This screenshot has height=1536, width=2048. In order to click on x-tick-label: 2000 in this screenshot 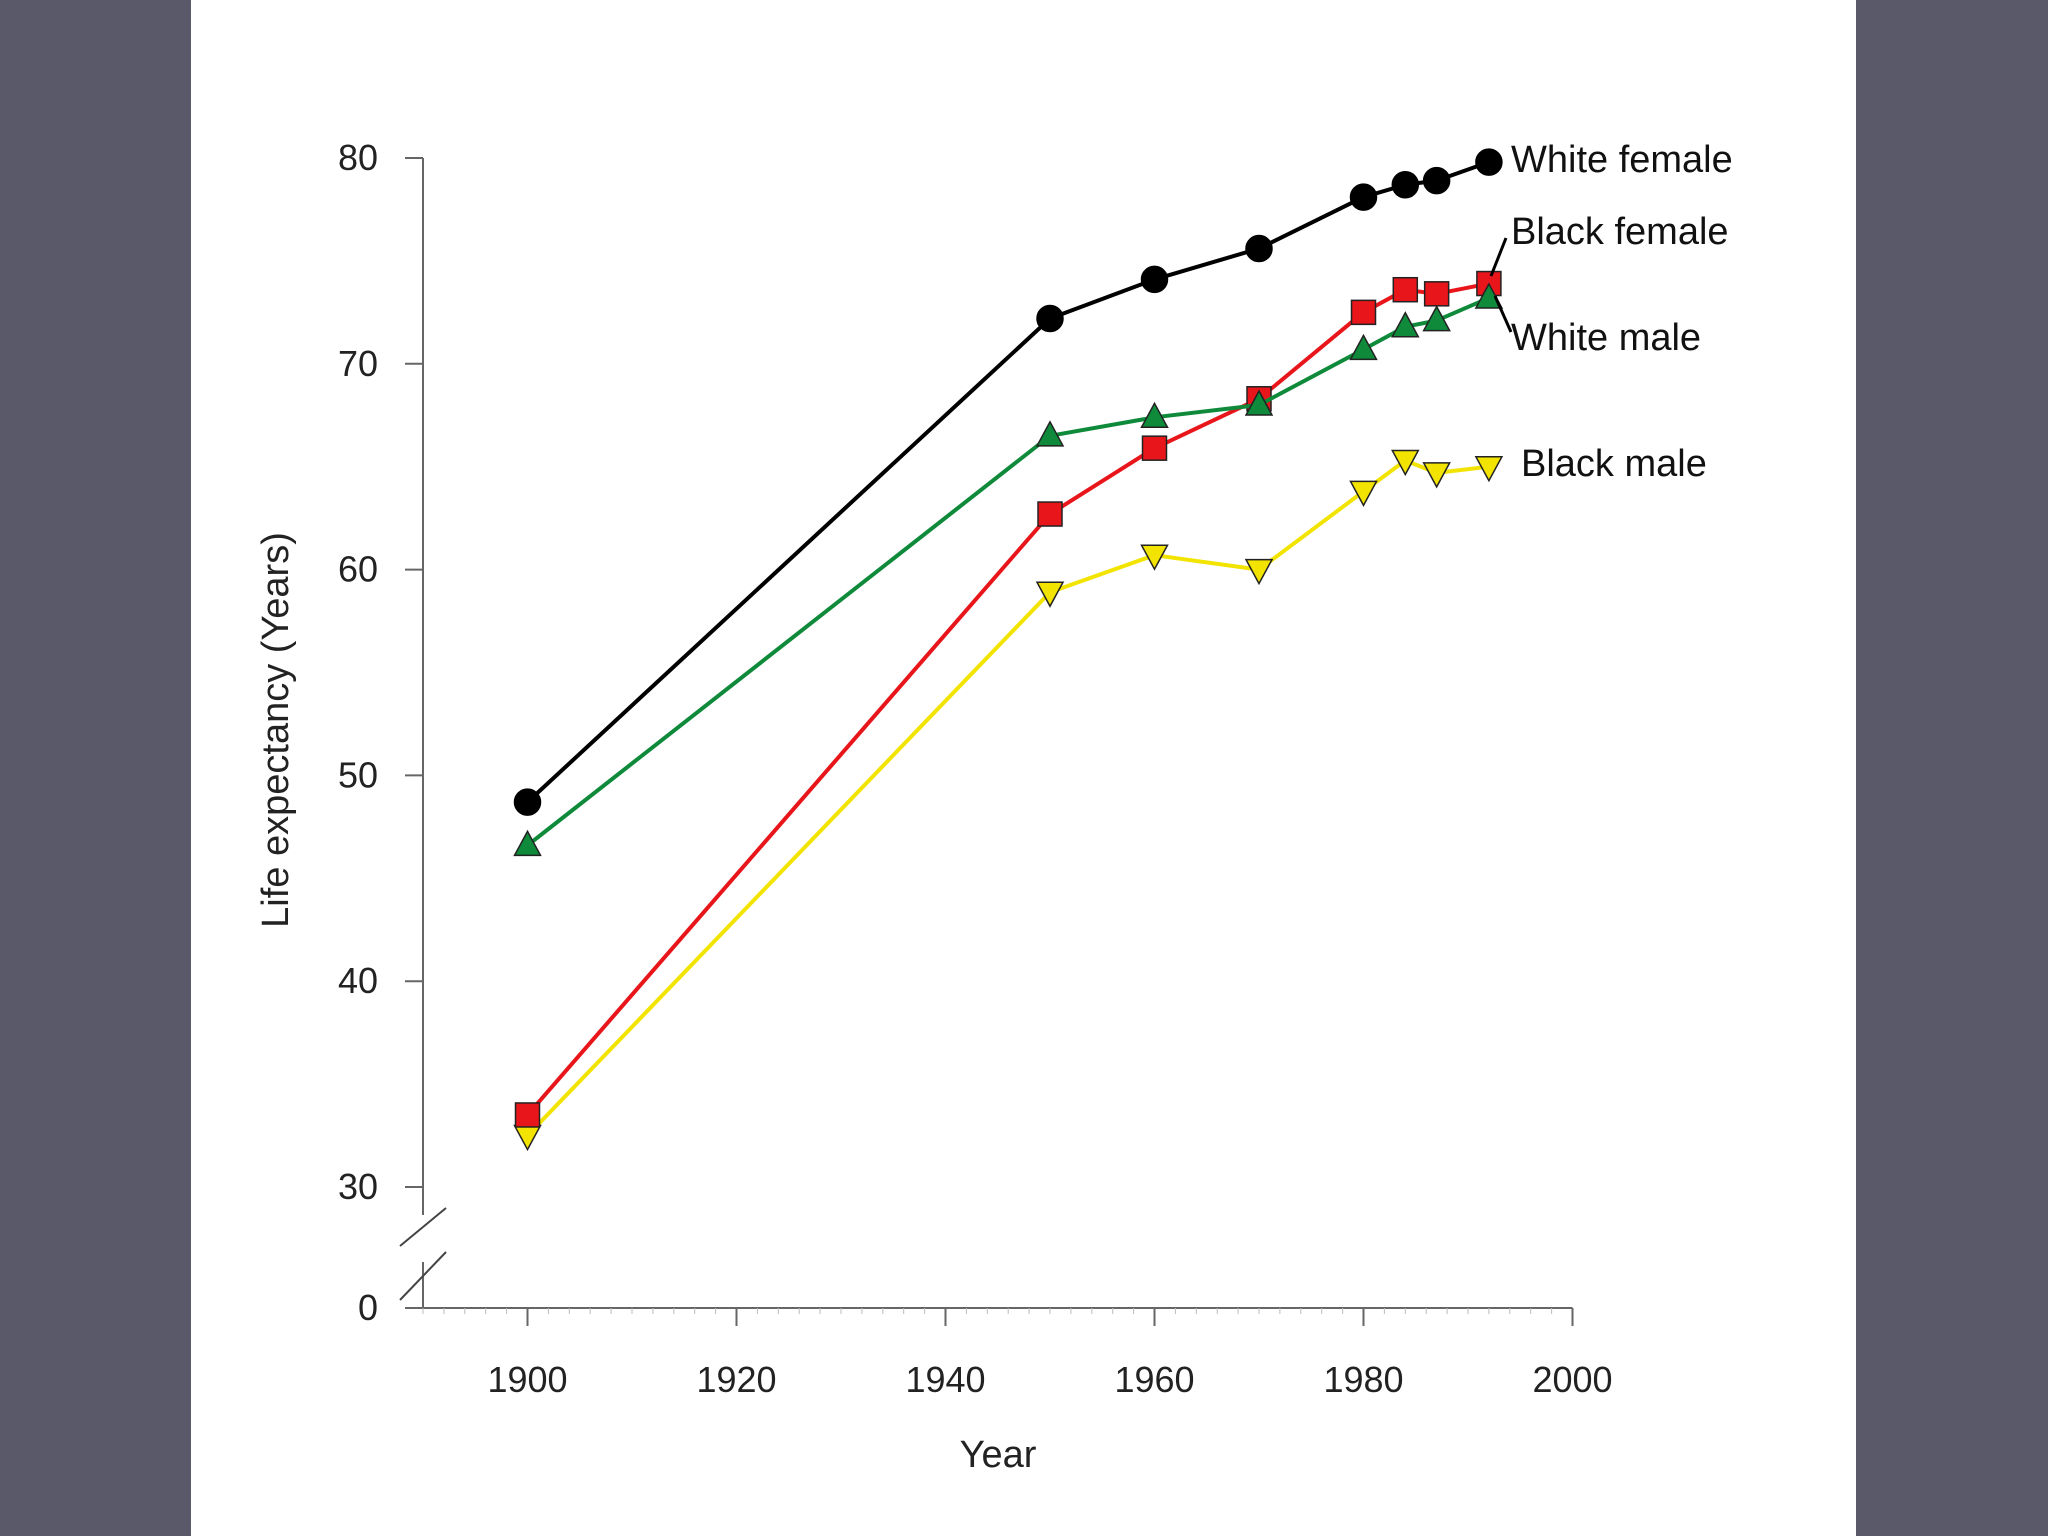, I will do `click(1572, 1379)`.